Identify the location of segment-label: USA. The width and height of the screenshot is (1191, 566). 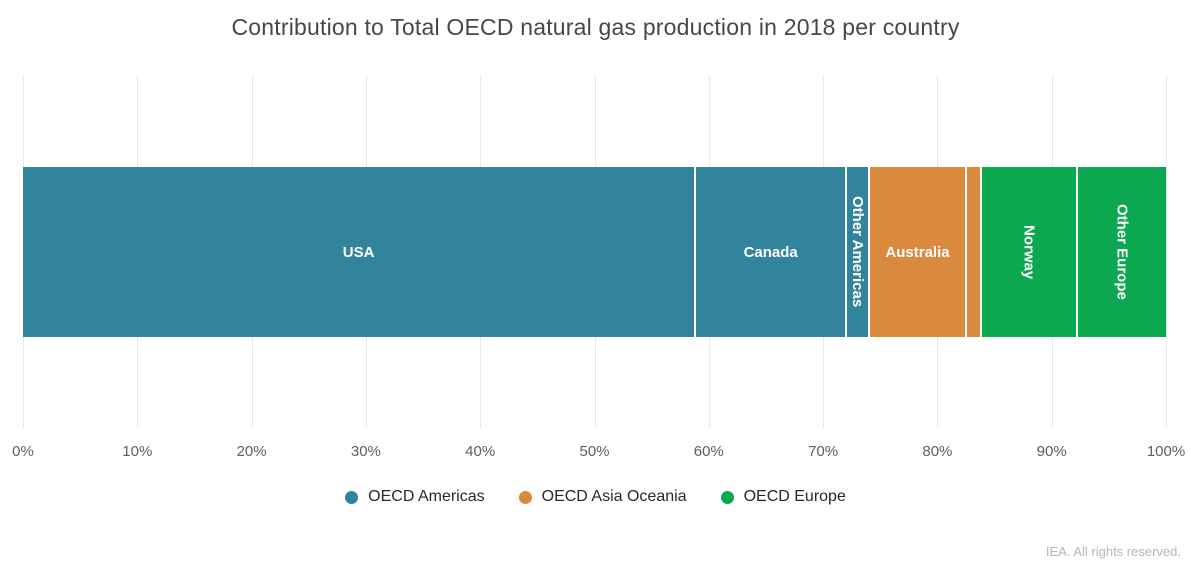
(358, 252).